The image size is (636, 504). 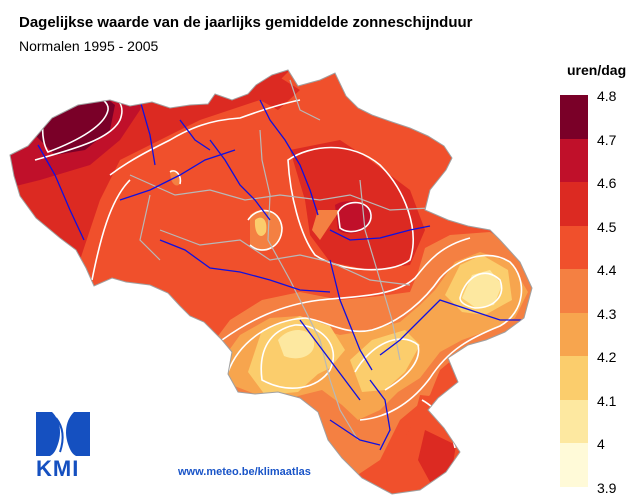 I want to click on legend-unit: uren/dag, so click(x=597, y=70).